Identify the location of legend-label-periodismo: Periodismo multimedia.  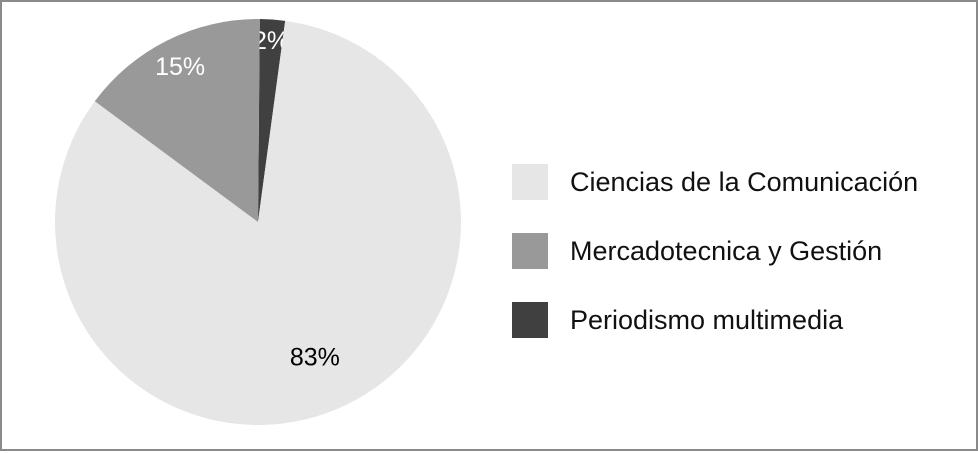
(707, 320).